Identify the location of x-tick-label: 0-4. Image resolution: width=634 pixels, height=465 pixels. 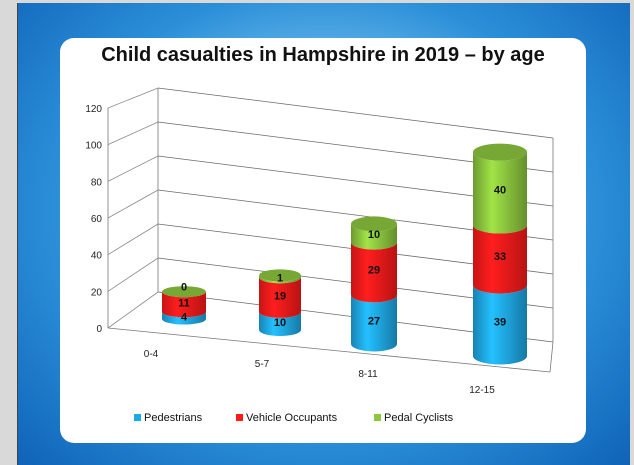
(151, 354).